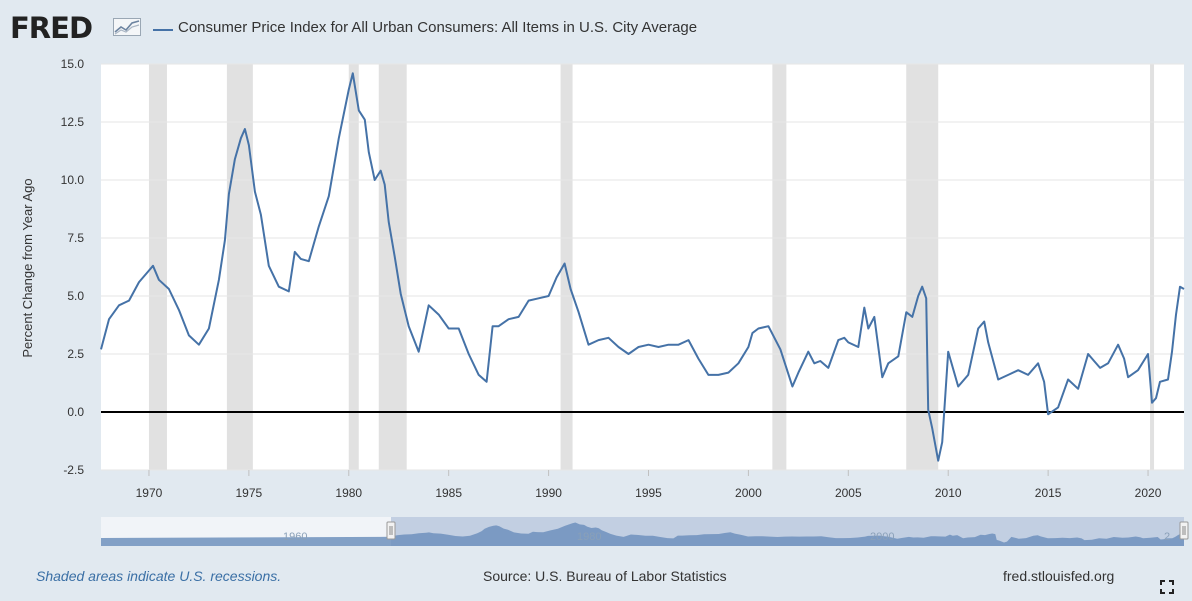 This screenshot has width=1192, height=601. I want to click on navigator-label: 1980, so click(589, 537).